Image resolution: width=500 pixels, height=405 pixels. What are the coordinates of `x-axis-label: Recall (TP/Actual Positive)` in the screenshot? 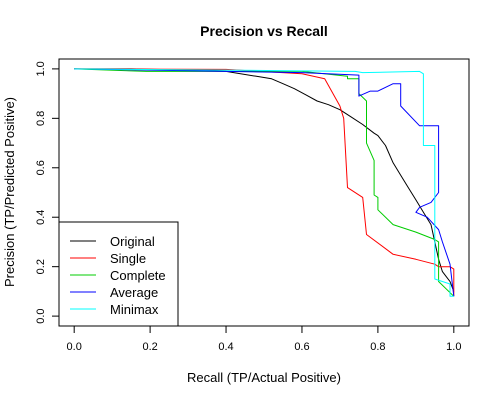 It's located at (264, 377).